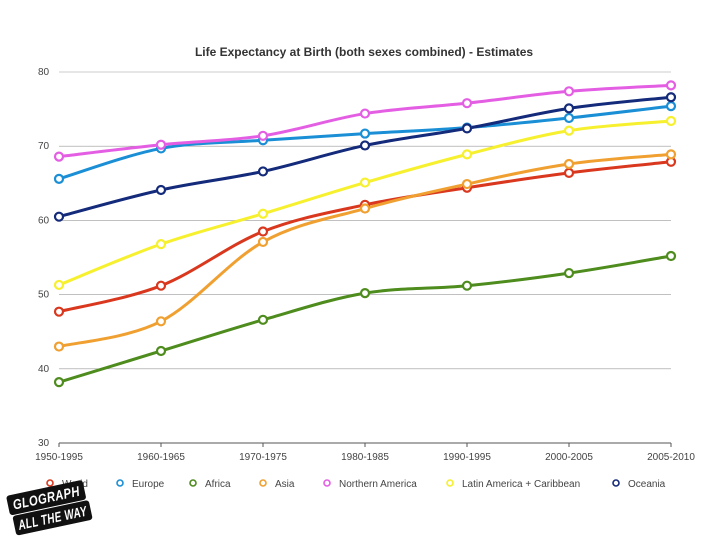  What do you see at coordinates (671, 457) in the screenshot?
I see `x-tick-label: 2005-2010` at bounding box center [671, 457].